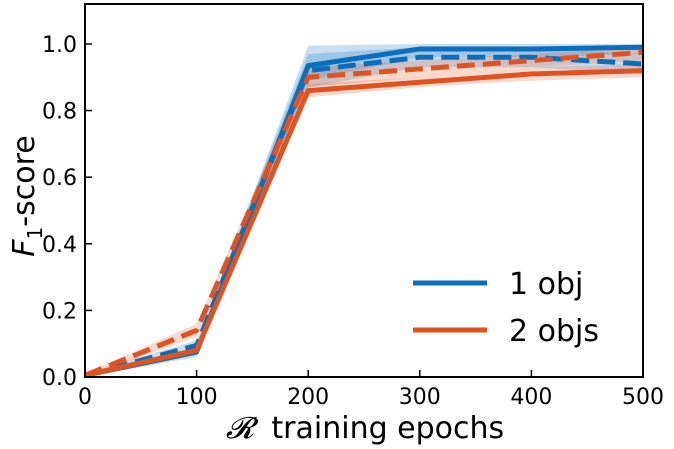 The image size is (674, 449). What do you see at coordinates (420, 397) in the screenshot?
I see `x-tick-label: 300` at bounding box center [420, 397].